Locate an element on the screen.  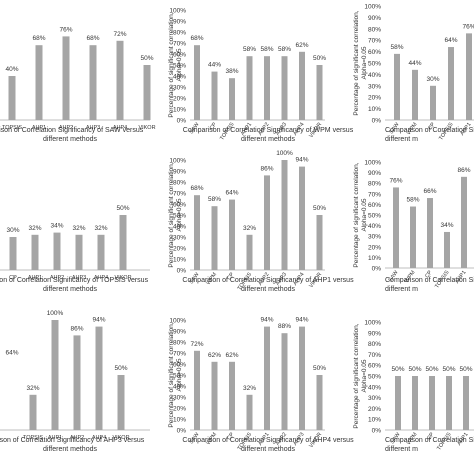
x-tick-label: AHP1 is located at coordinates (39, 128).